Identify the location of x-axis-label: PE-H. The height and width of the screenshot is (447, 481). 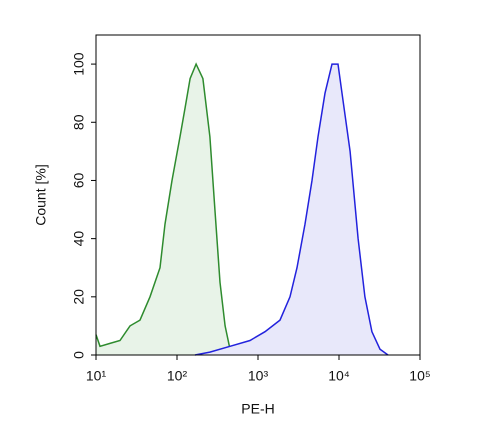
(257, 409).